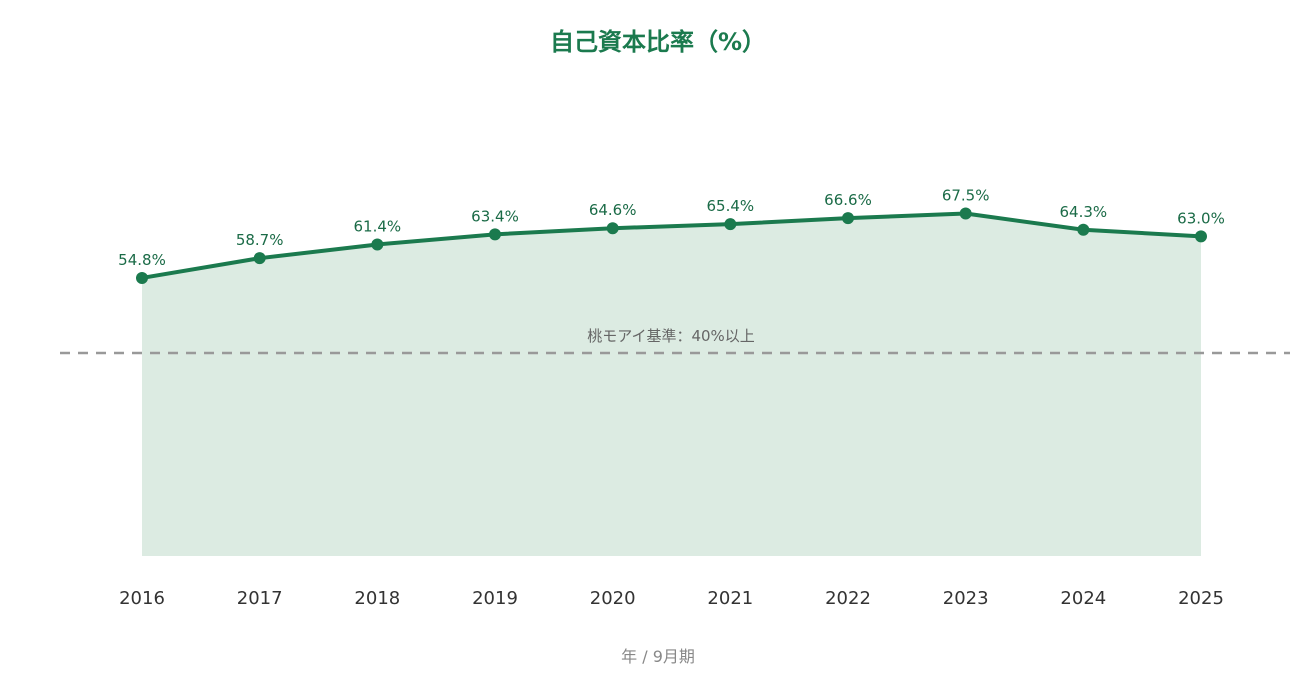  I want to click on data-point-2025, so click(1201, 236).